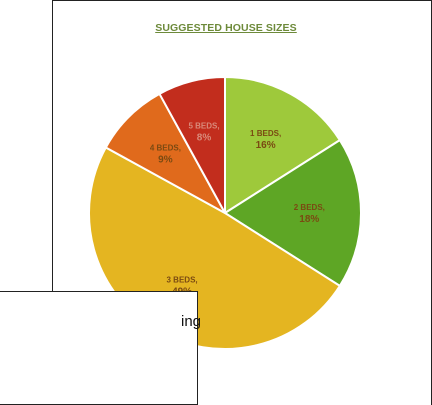 The image size is (432, 405). What do you see at coordinates (226, 28) in the screenshot?
I see `chart-title: SUGGESTED HOUSE SIZES` at bounding box center [226, 28].